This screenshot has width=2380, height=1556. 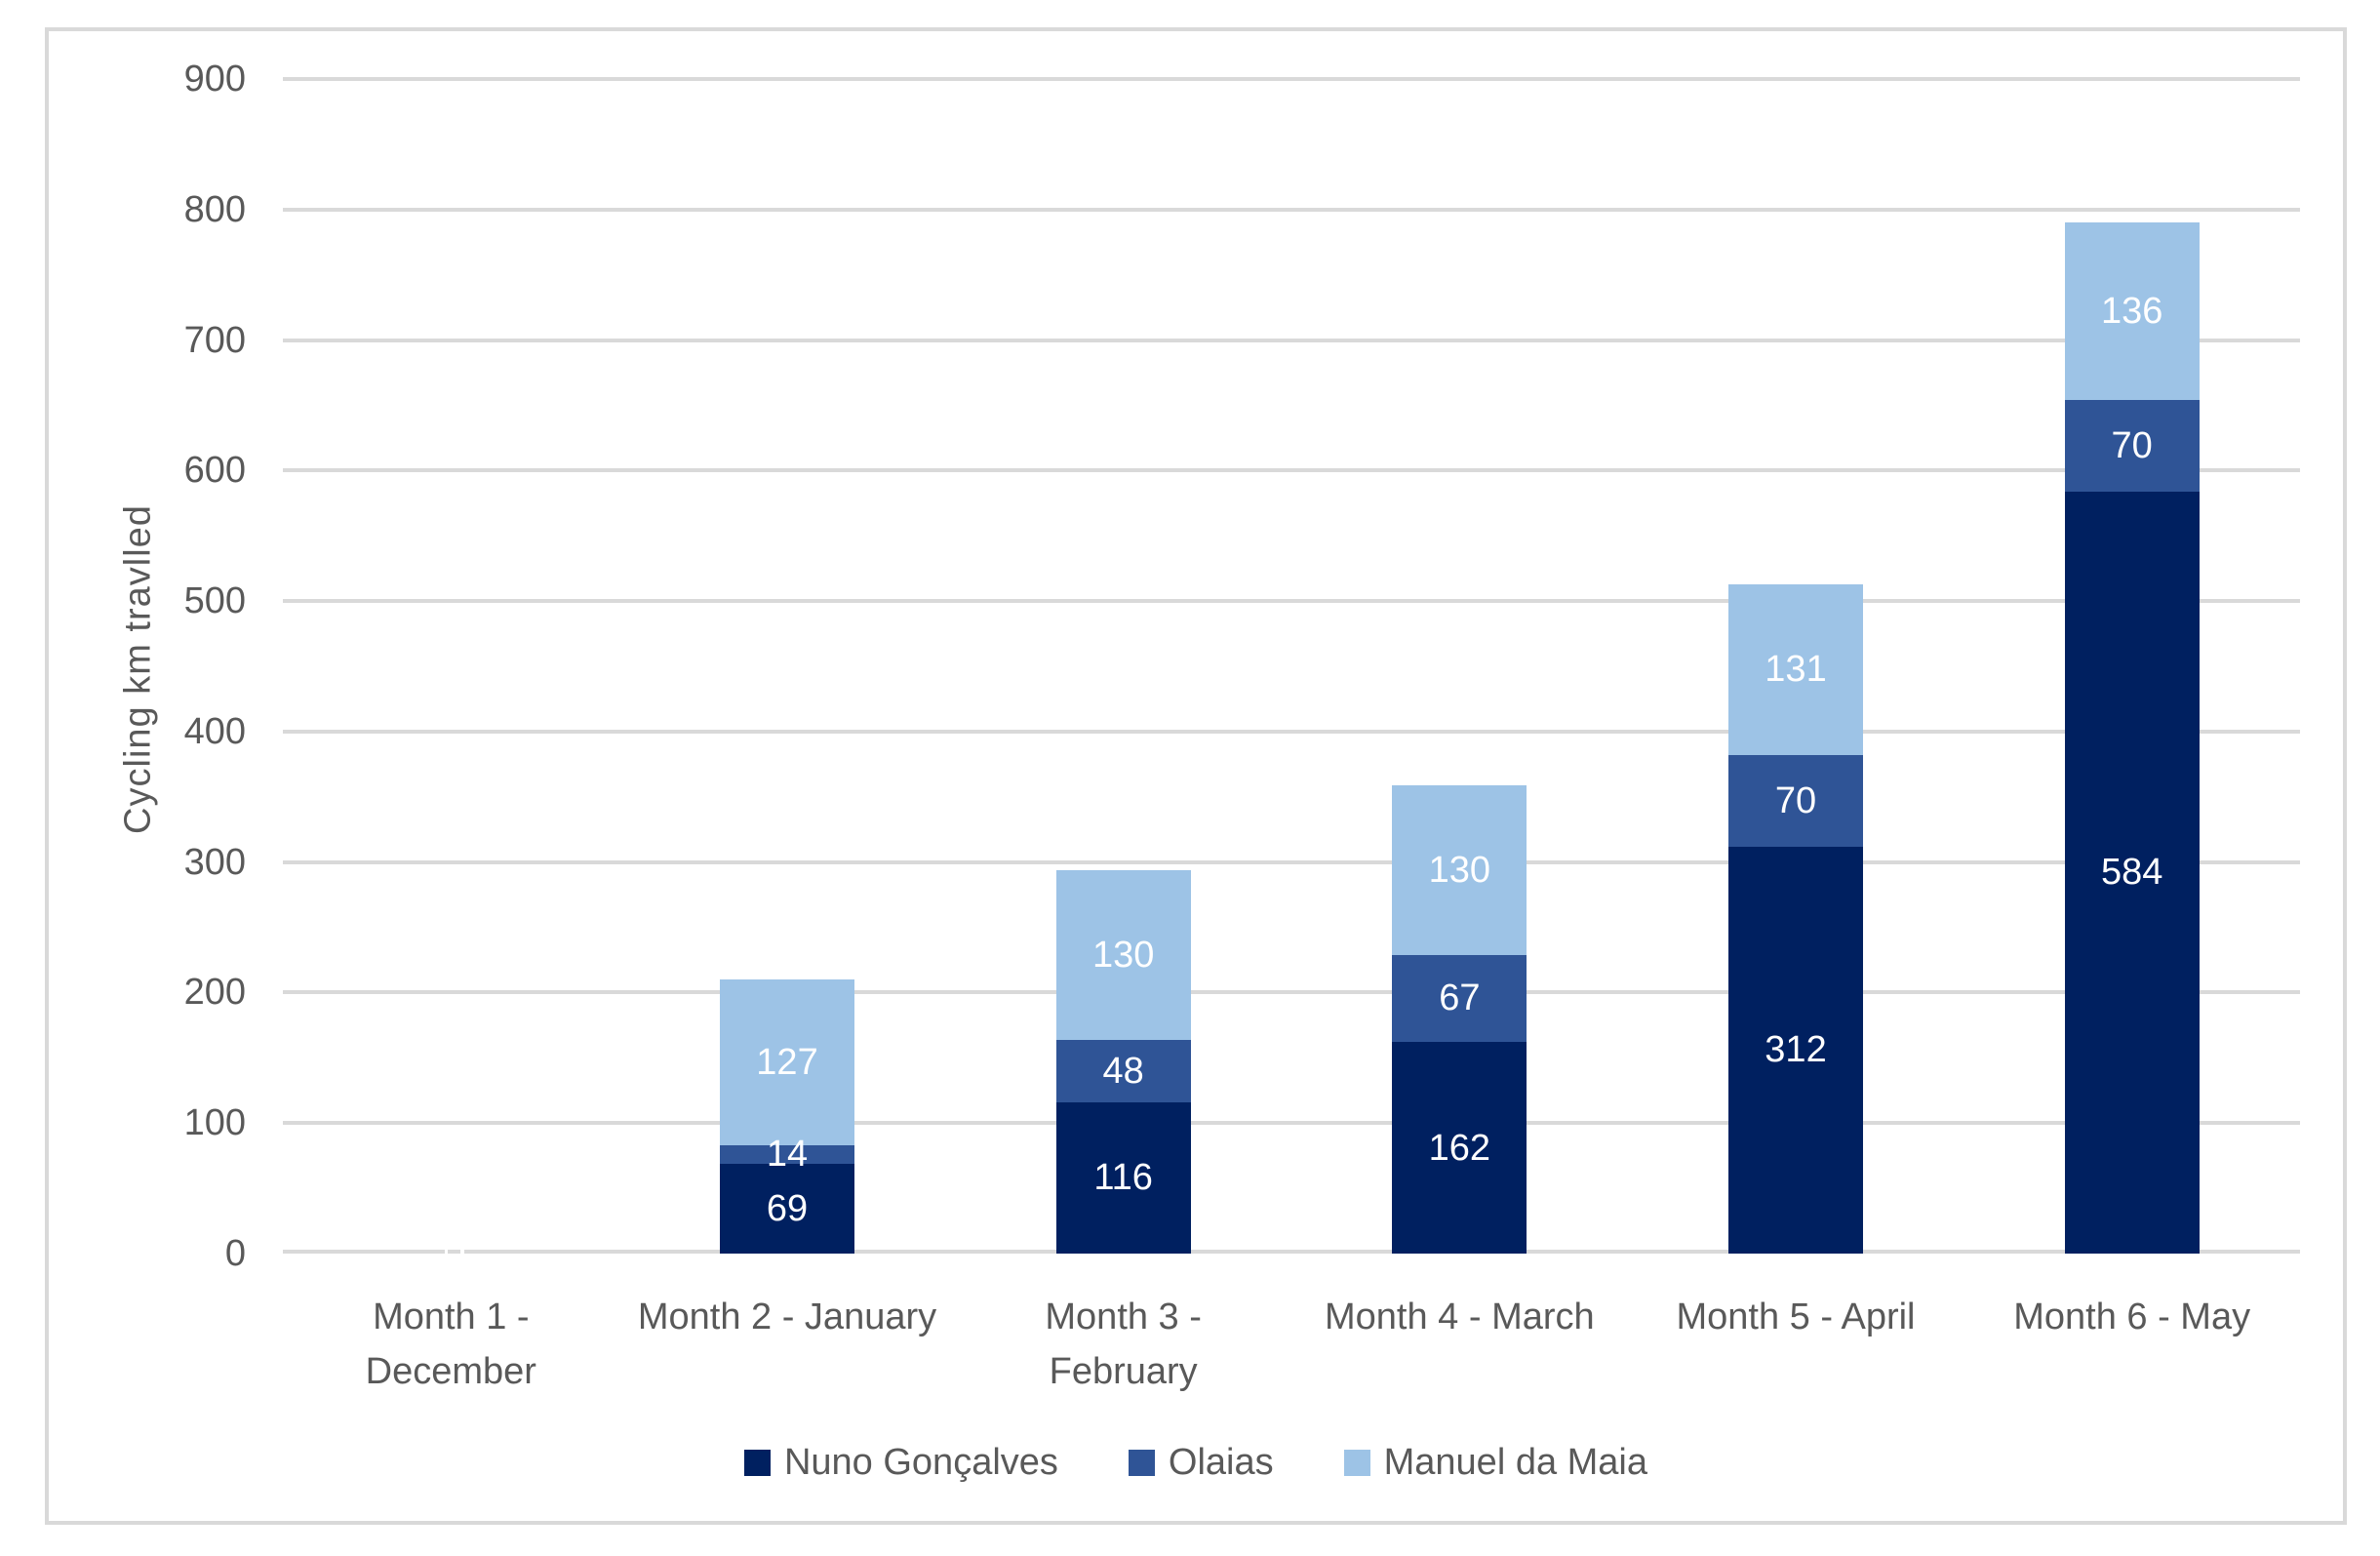 I want to click on bar-segment-label: 584, so click(x=2131, y=873).